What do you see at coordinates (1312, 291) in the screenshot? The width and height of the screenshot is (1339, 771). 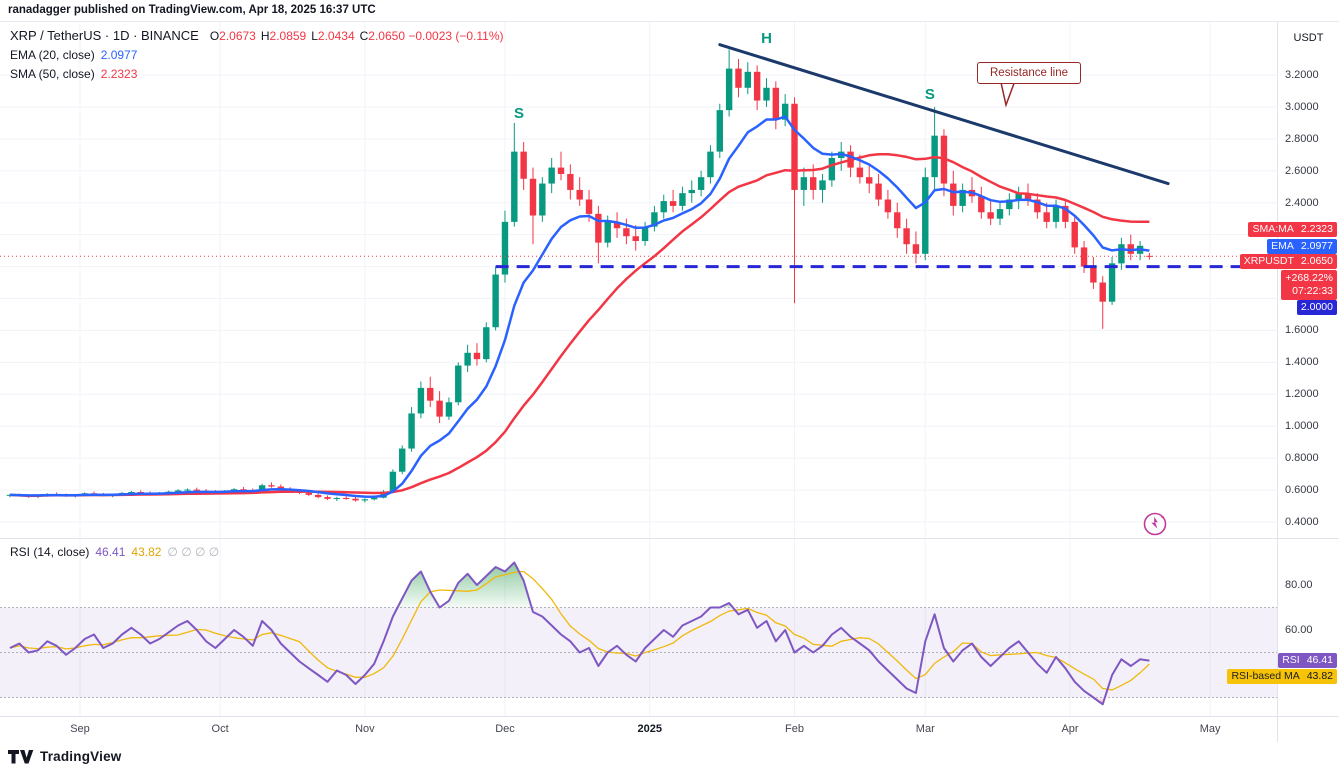 I see `bar-countdown: 07:22:33` at bounding box center [1312, 291].